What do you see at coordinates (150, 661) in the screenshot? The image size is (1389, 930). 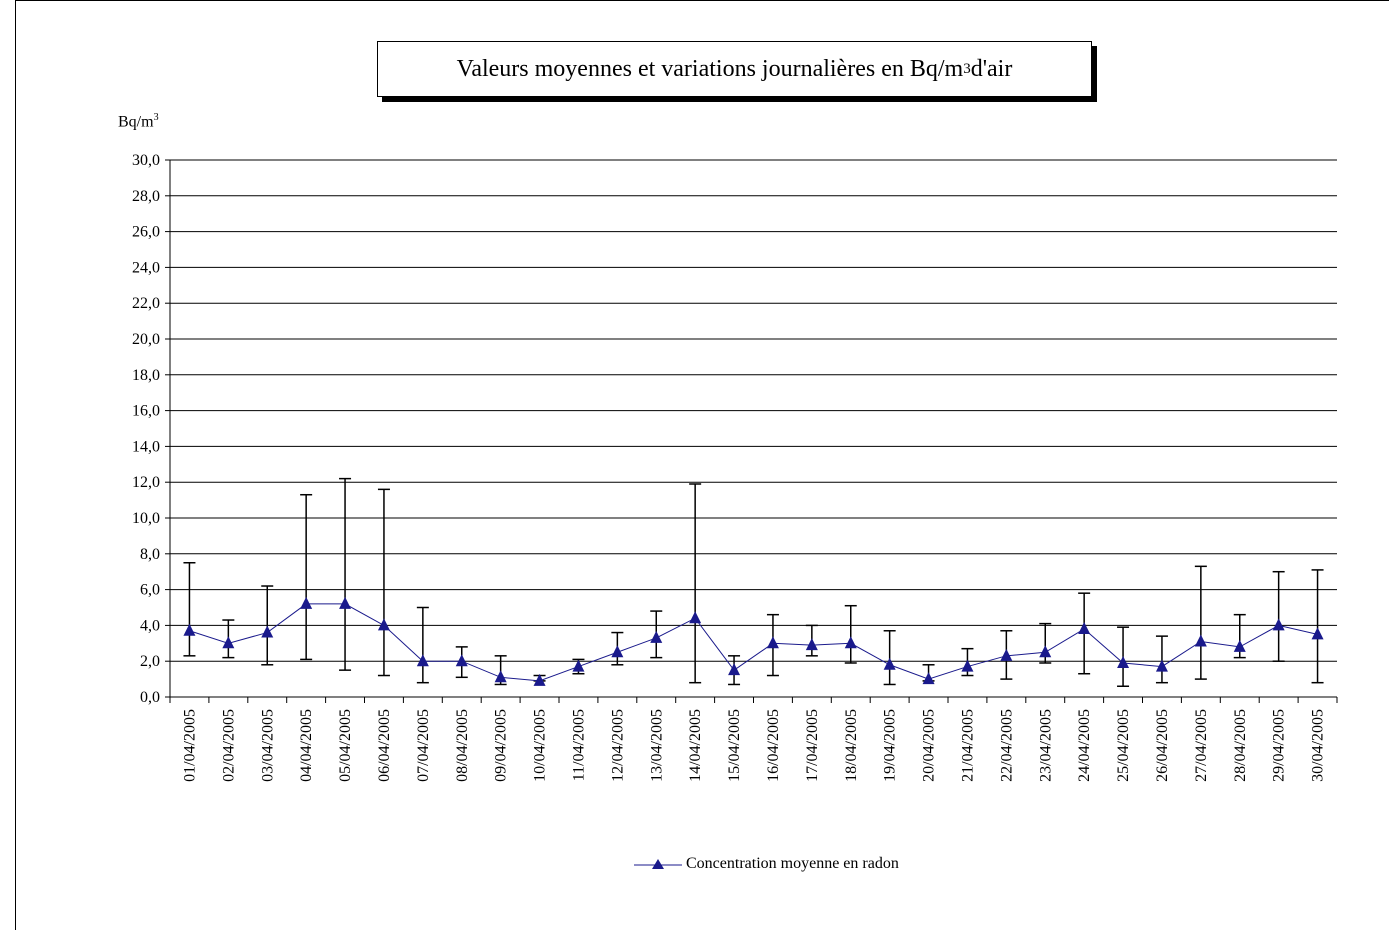 I see `y-tick-label: 2,0` at bounding box center [150, 661].